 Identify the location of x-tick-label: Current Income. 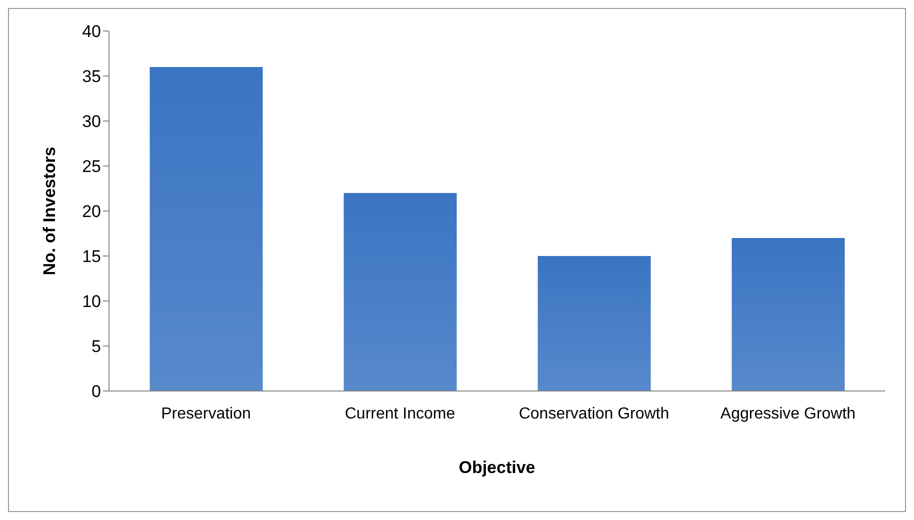
(400, 413).